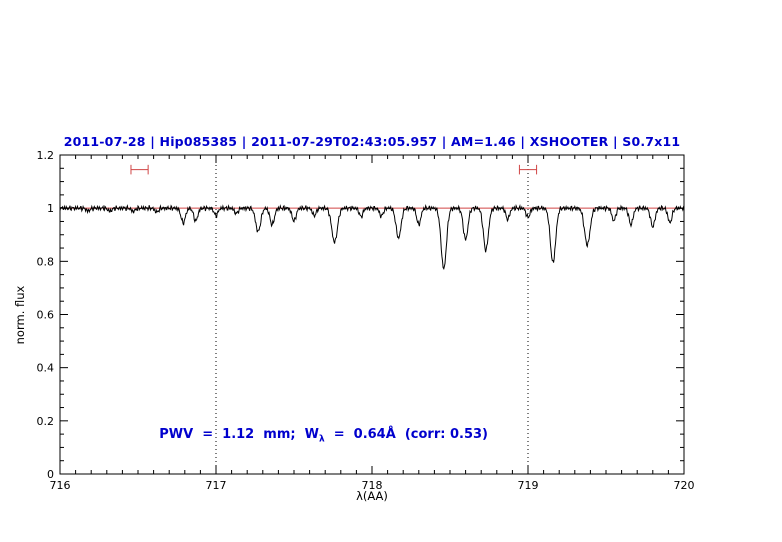  Describe the element at coordinates (46, 368) in the screenshot. I see `svg-text: 0.4` at that location.